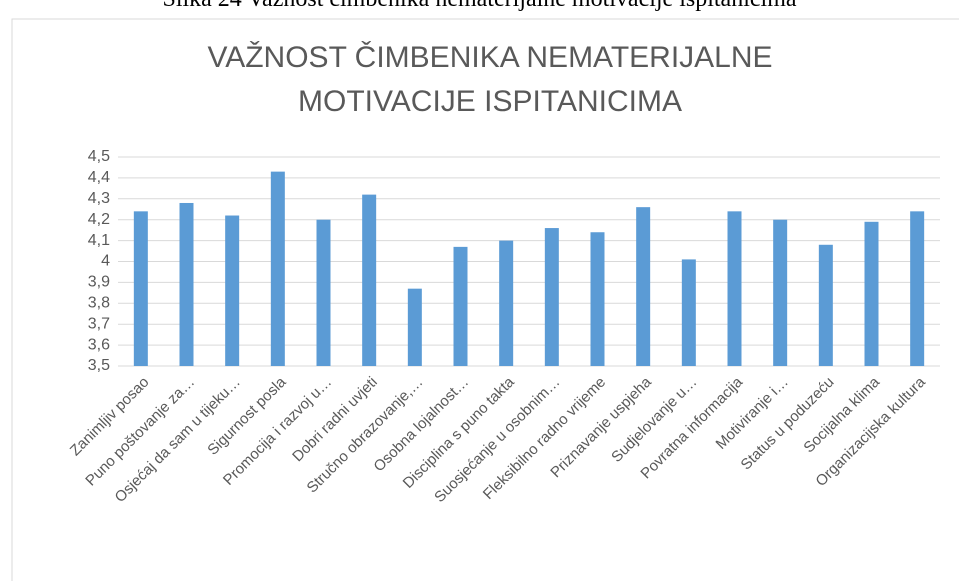 This screenshot has width=959, height=581. Describe the element at coordinates (99, 177) in the screenshot. I see `y-tick-label: 4,4` at that location.